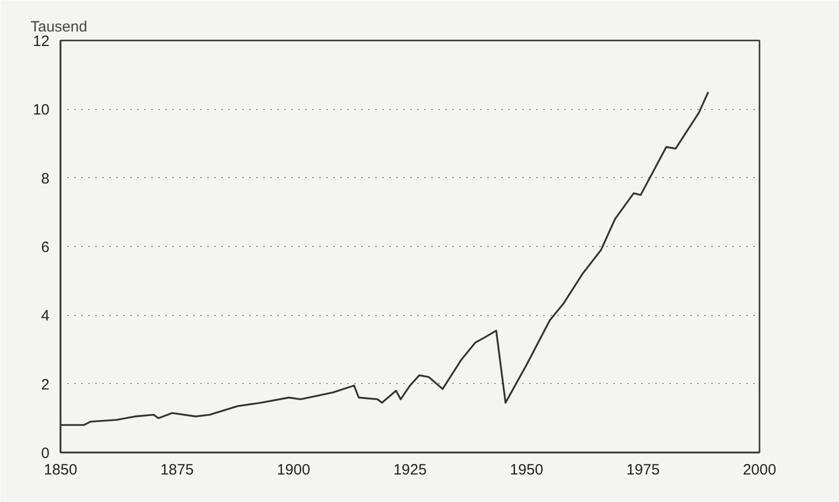 The height and width of the screenshot is (502, 839). What do you see at coordinates (527, 470) in the screenshot?
I see `x-tick-label: 1950` at bounding box center [527, 470].